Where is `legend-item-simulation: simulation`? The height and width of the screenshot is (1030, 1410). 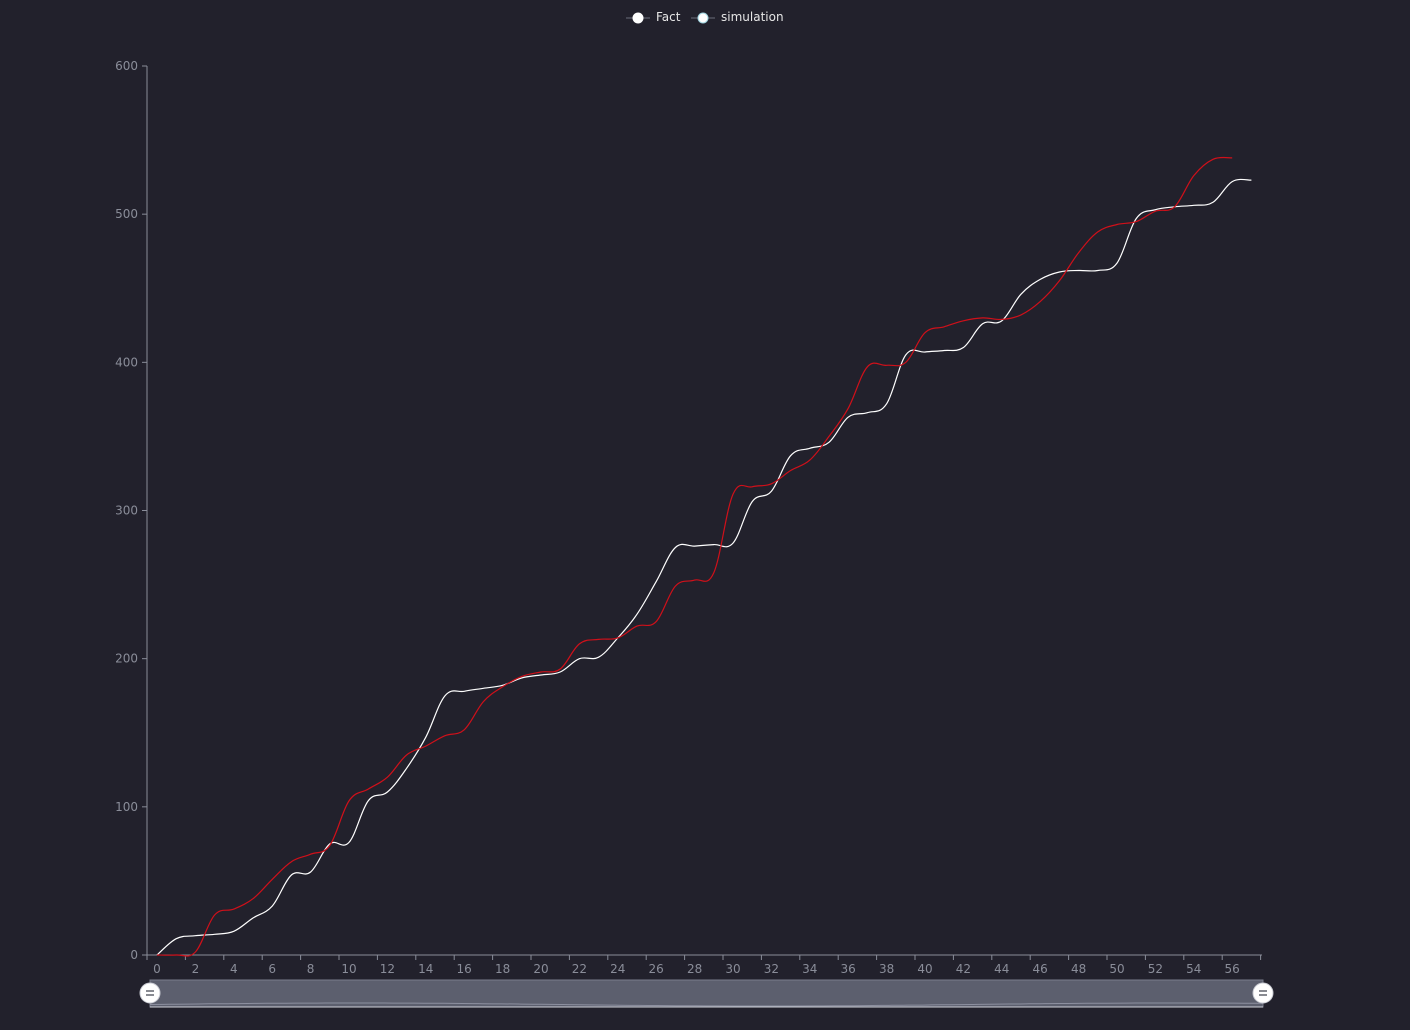
legend-item-simulation: simulation is located at coordinates (737, 17).